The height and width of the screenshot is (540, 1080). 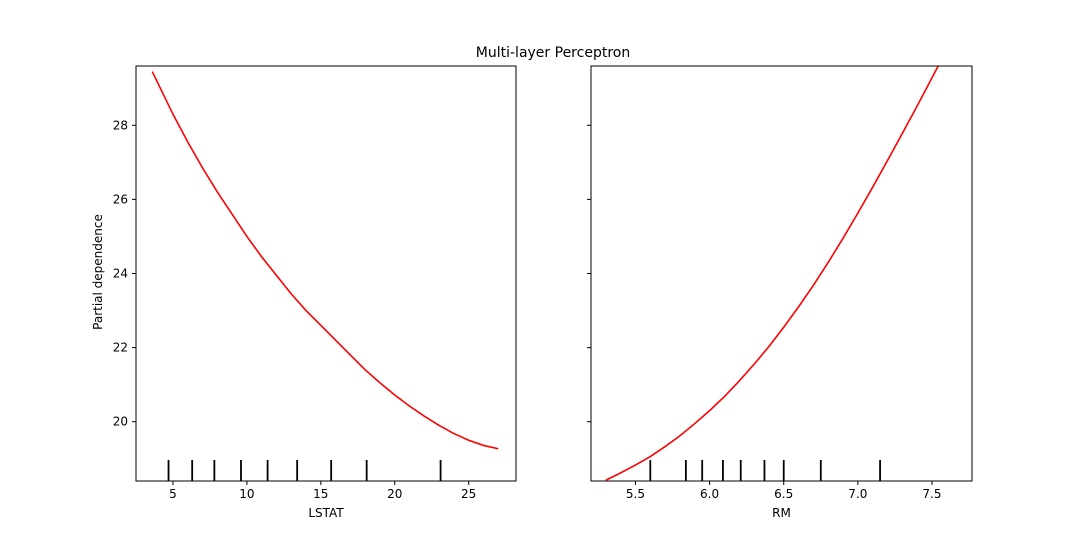 I want to click on x-axis-label: LSTAT, so click(x=326, y=513).